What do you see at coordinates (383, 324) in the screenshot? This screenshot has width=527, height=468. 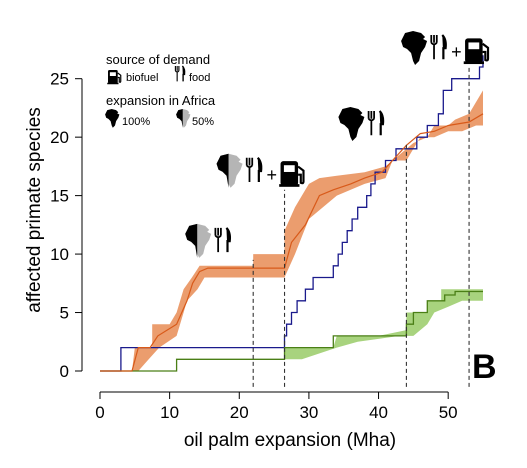 I see `band-green-uncertainty` at bounding box center [383, 324].